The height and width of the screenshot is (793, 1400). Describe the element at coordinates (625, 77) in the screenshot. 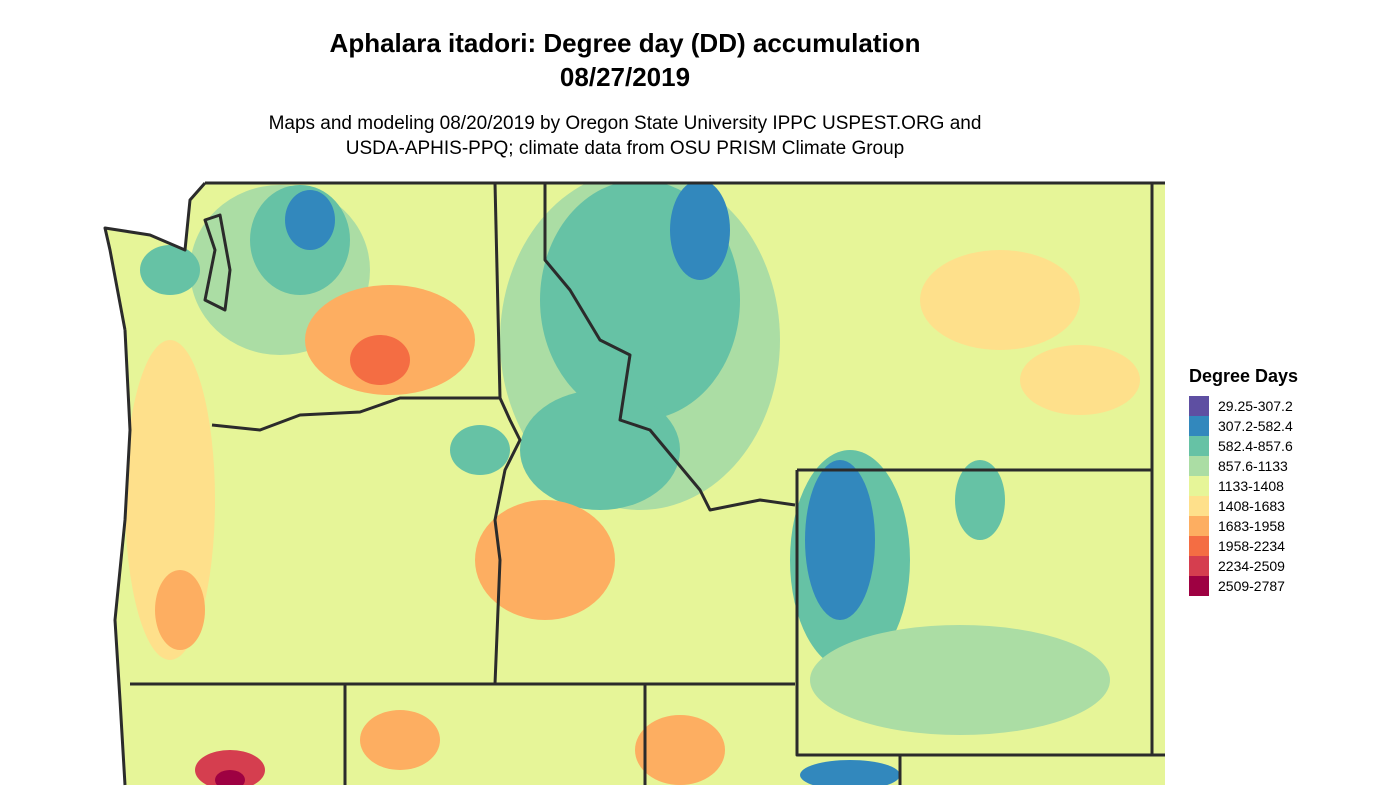

I see `title: 08/27/2019` at that location.